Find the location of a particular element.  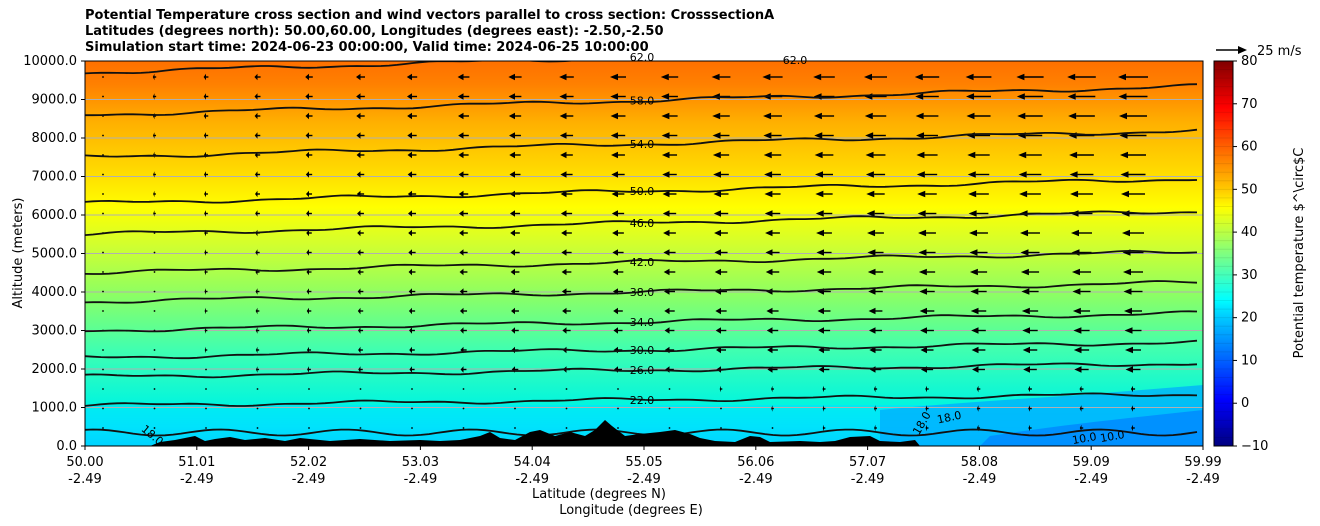

x-tick-label-lat: 56.06 is located at coordinates (755, 462).